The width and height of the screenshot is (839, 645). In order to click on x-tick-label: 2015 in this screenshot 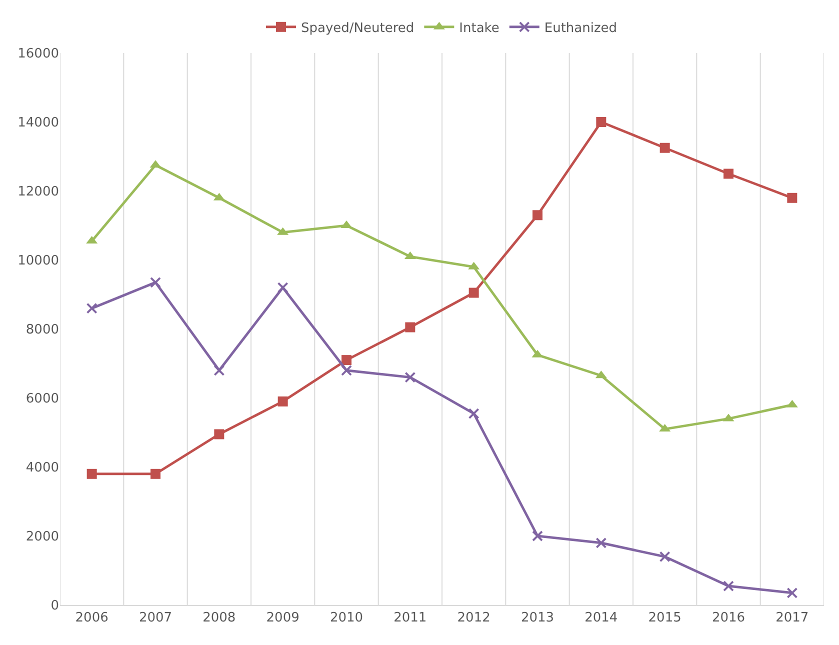, I will do `click(665, 618)`.